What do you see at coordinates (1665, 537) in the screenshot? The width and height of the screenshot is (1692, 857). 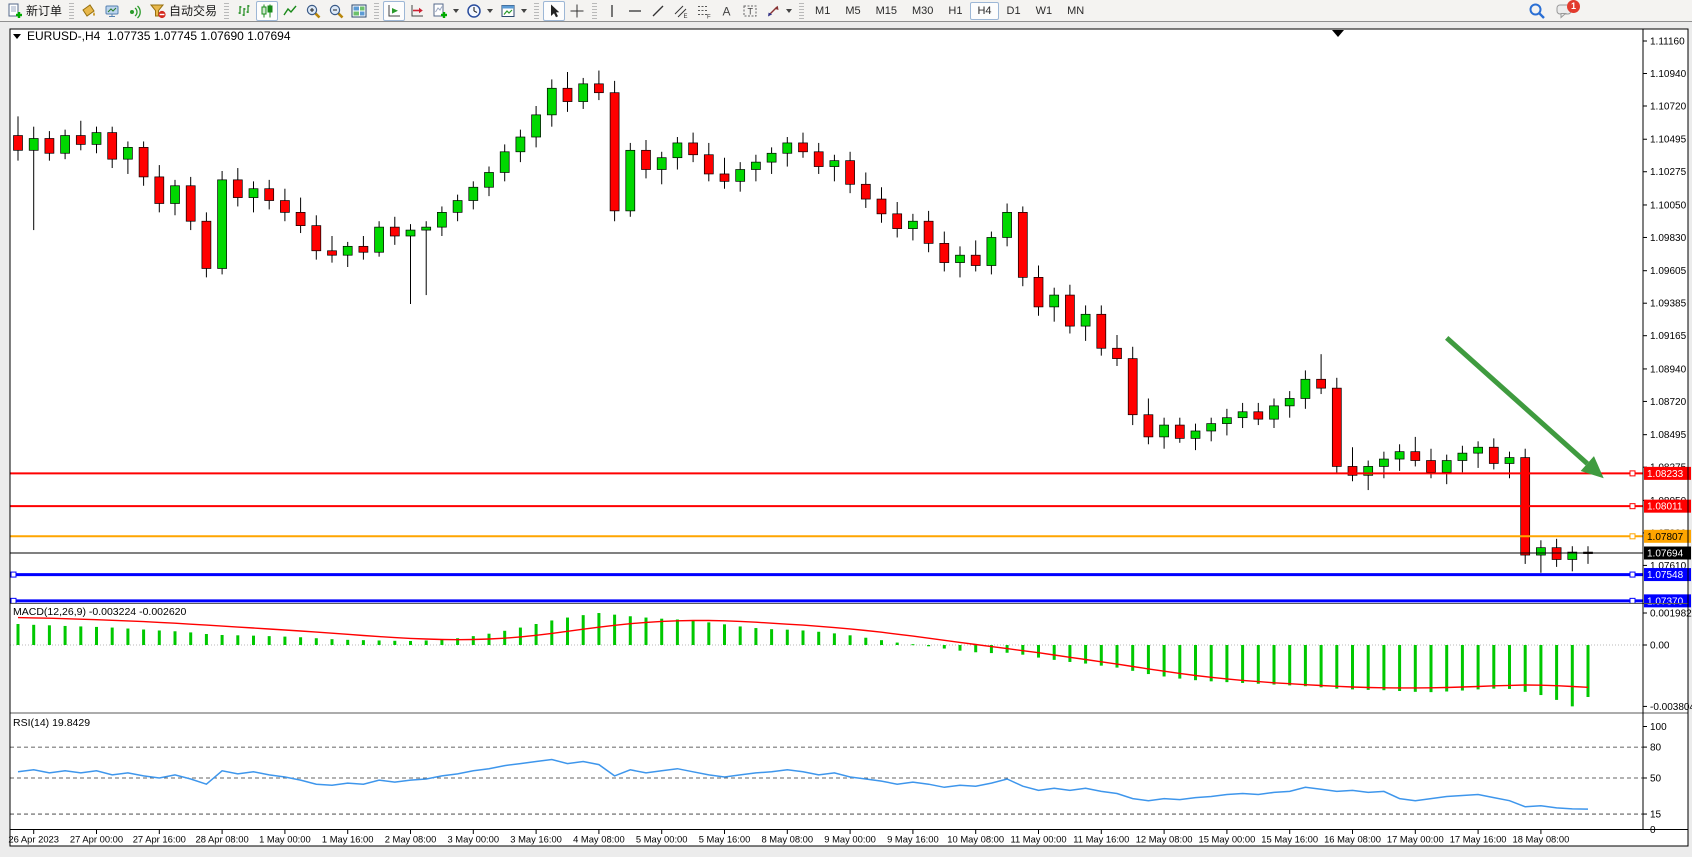 I see `svg-text: 1.07807` at bounding box center [1665, 537].